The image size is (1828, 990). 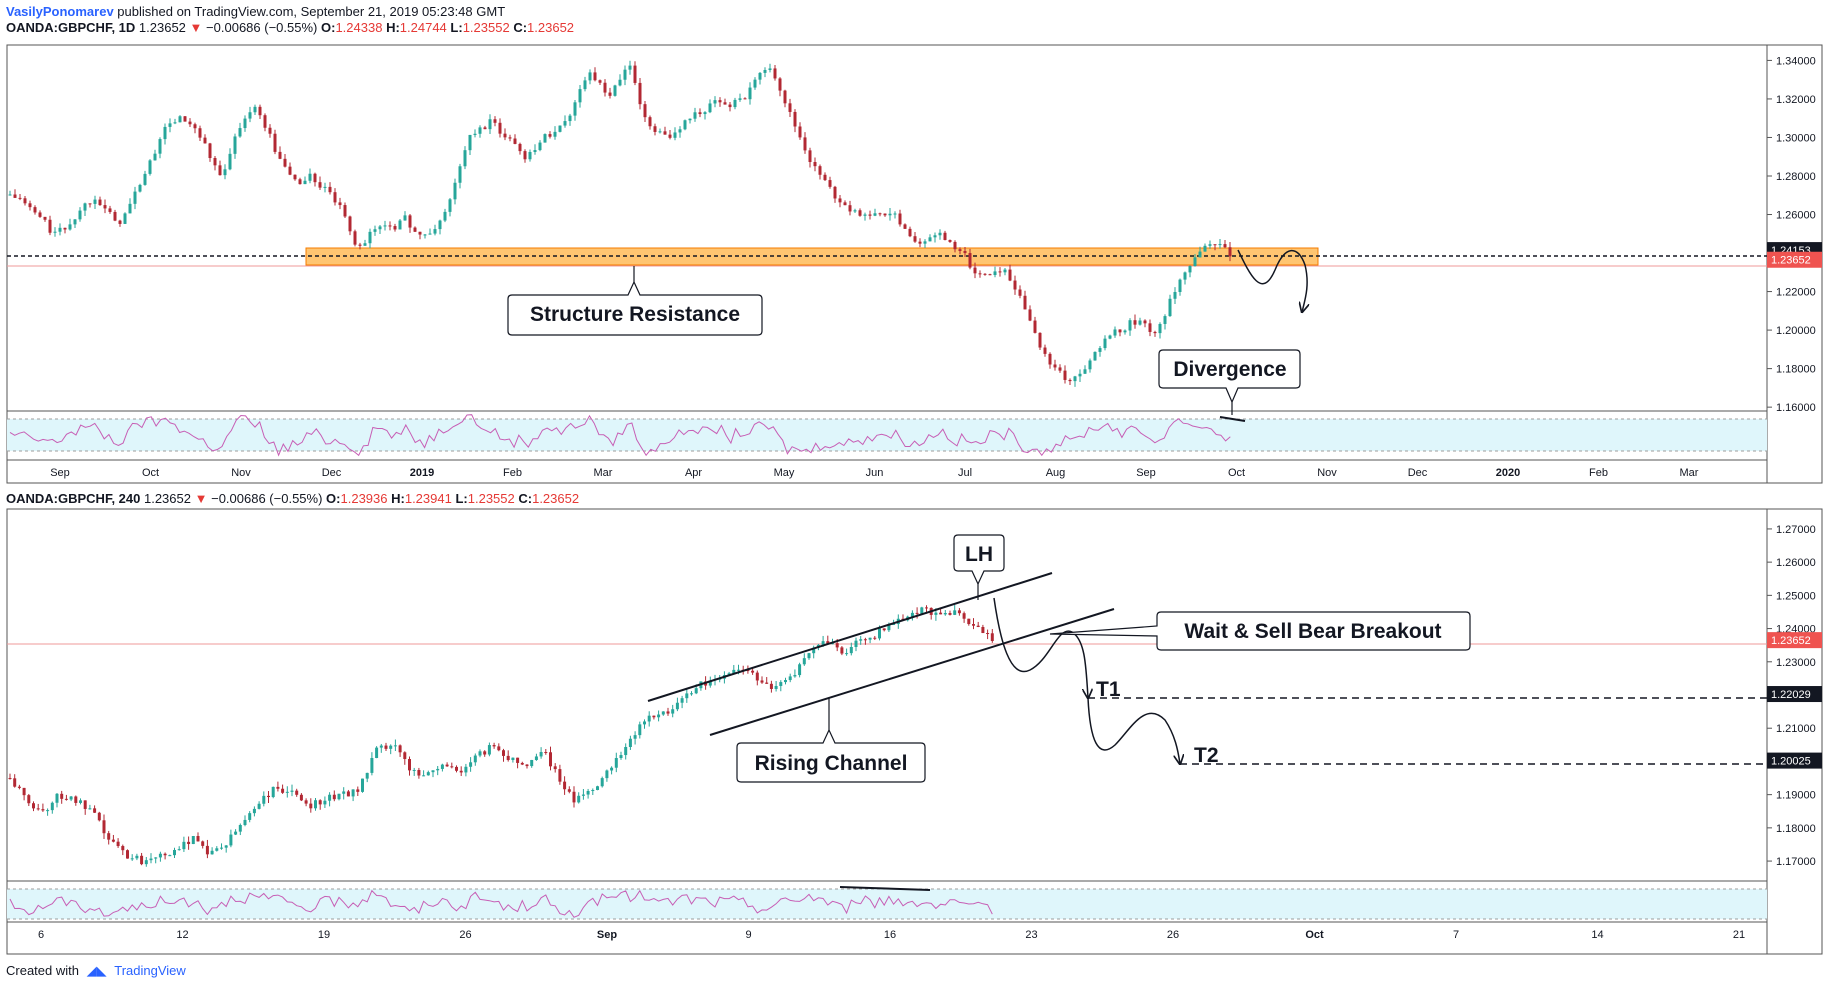 What do you see at coordinates (1031, 935) in the screenshot?
I see `x-tick-label: 23` at bounding box center [1031, 935].